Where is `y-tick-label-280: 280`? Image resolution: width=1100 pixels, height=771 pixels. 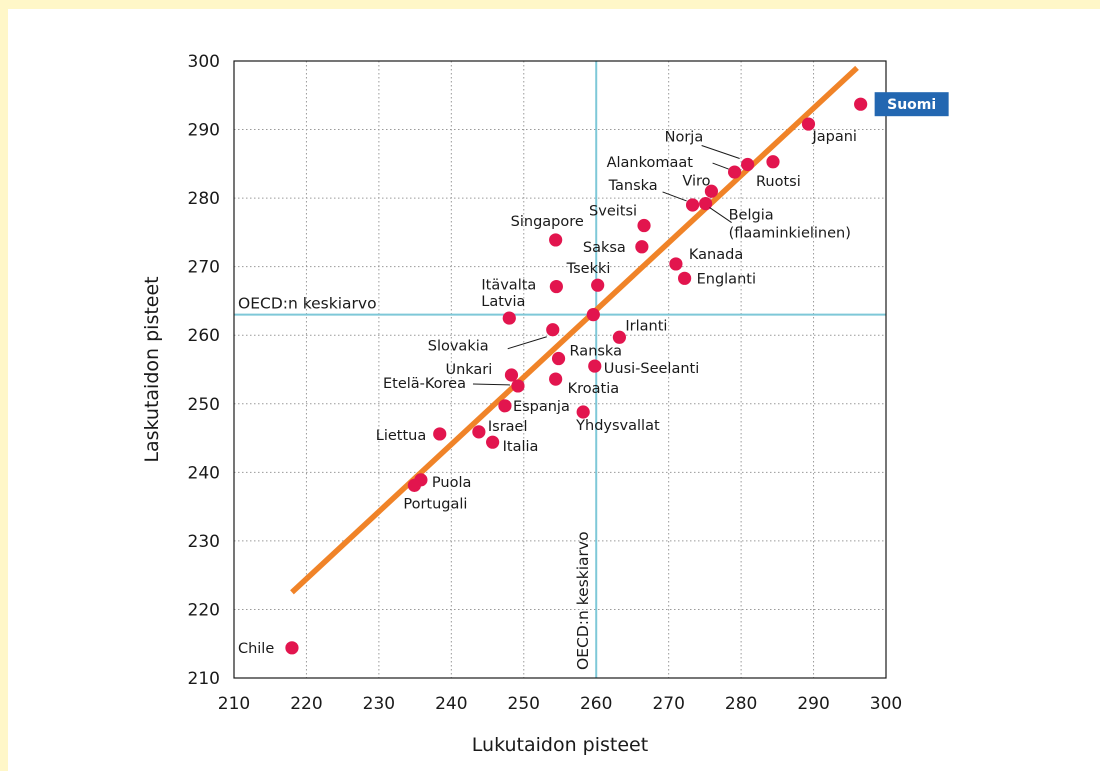 y-tick-label-280: 280 is located at coordinates (204, 199).